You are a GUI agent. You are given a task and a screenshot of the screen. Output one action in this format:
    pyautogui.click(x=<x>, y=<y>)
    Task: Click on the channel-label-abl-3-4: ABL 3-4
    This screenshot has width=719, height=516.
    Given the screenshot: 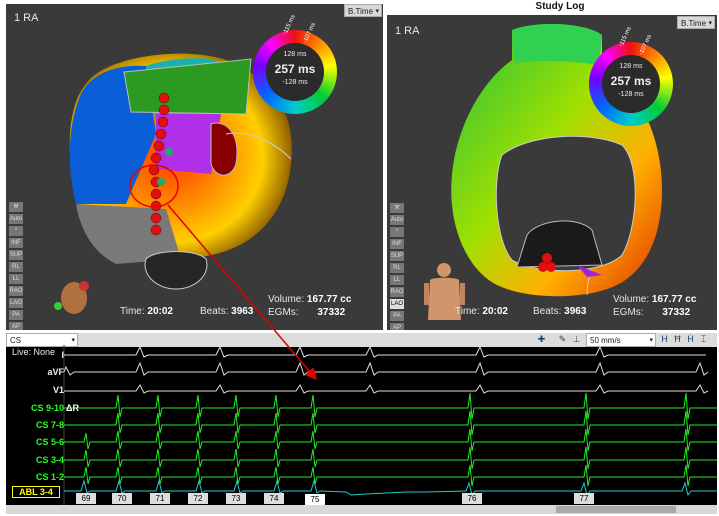 What is the action you would take?
    pyautogui.click(x=36, y=492)
    